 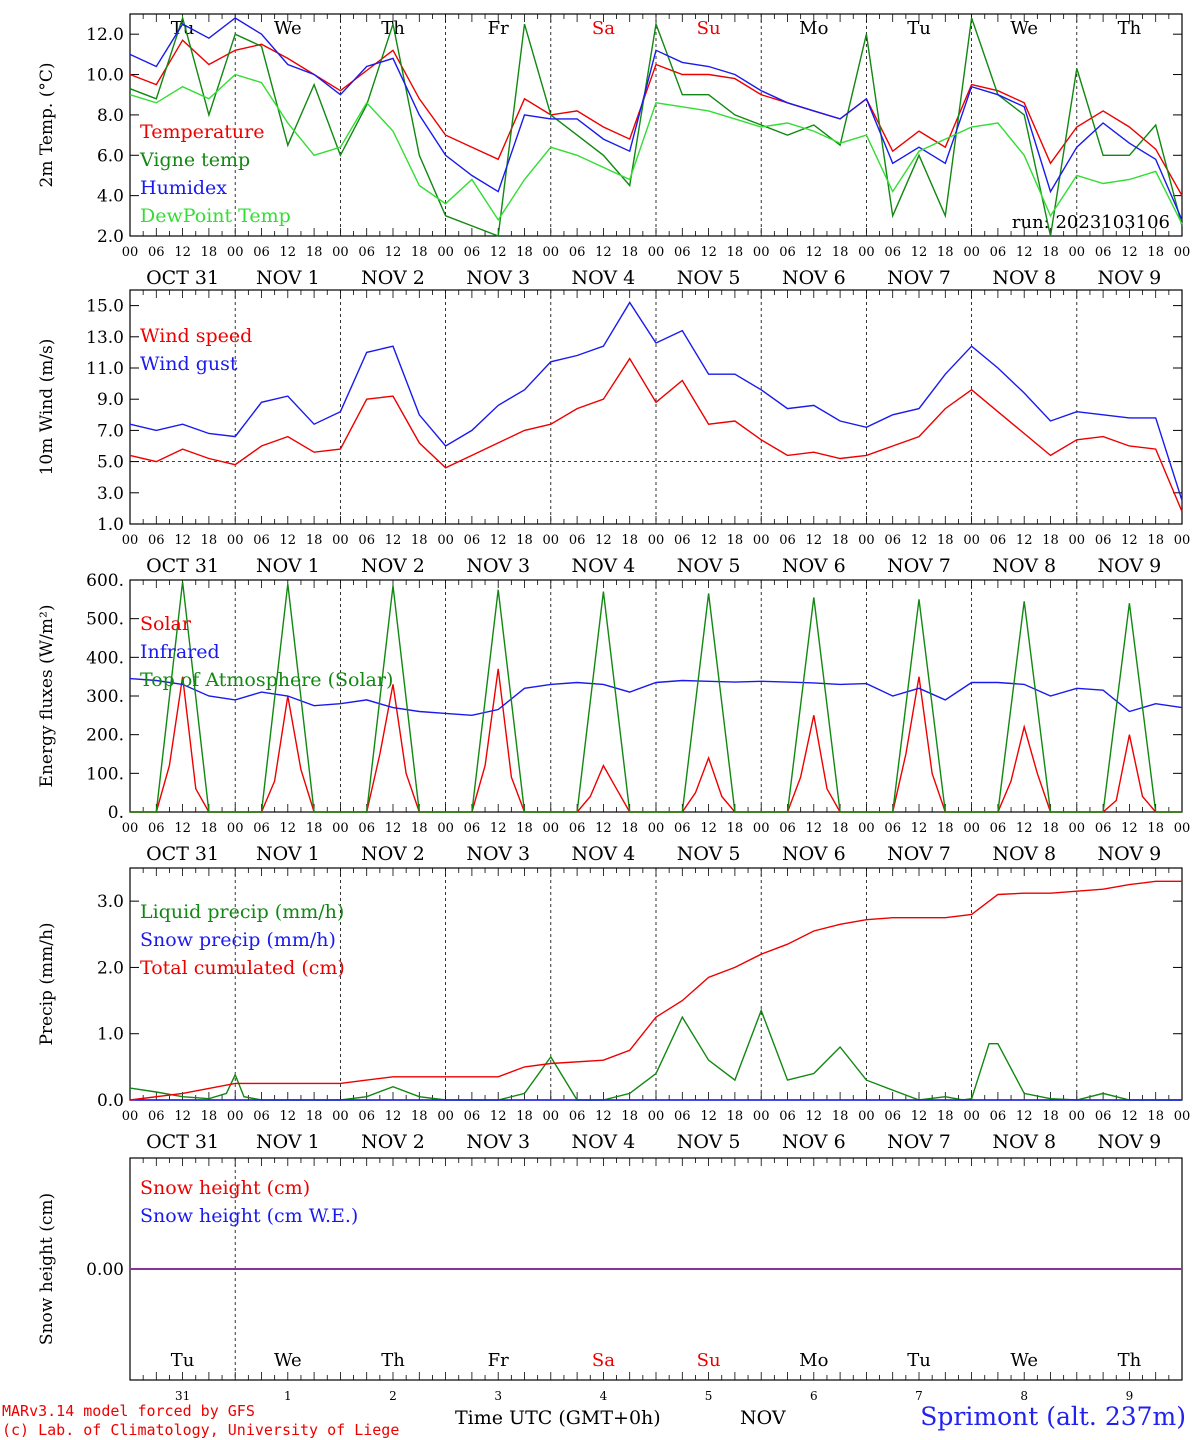 What do you see at coordinates (105, 774) in the screenshot?
I see `y-tick-label: 100.` at bounding box center [105, 774].